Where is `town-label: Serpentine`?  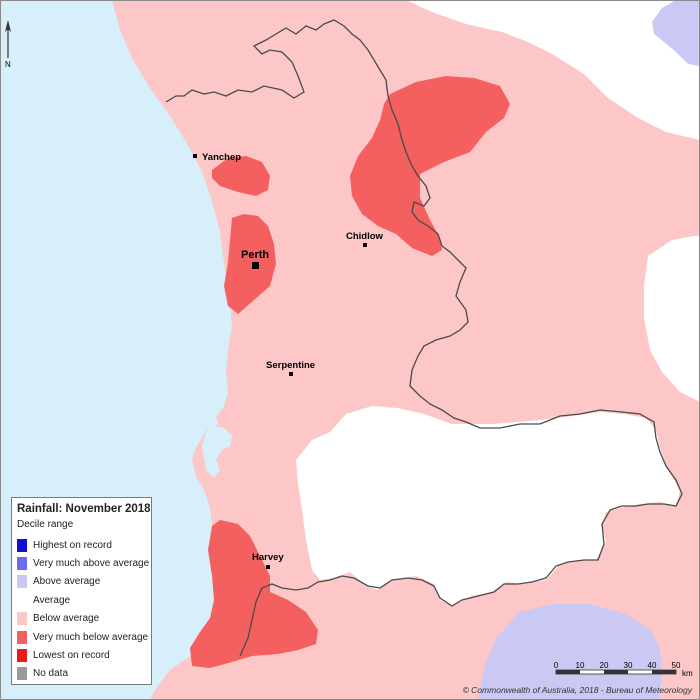 town-label: Serpentine is located at coordinates (290, 365).